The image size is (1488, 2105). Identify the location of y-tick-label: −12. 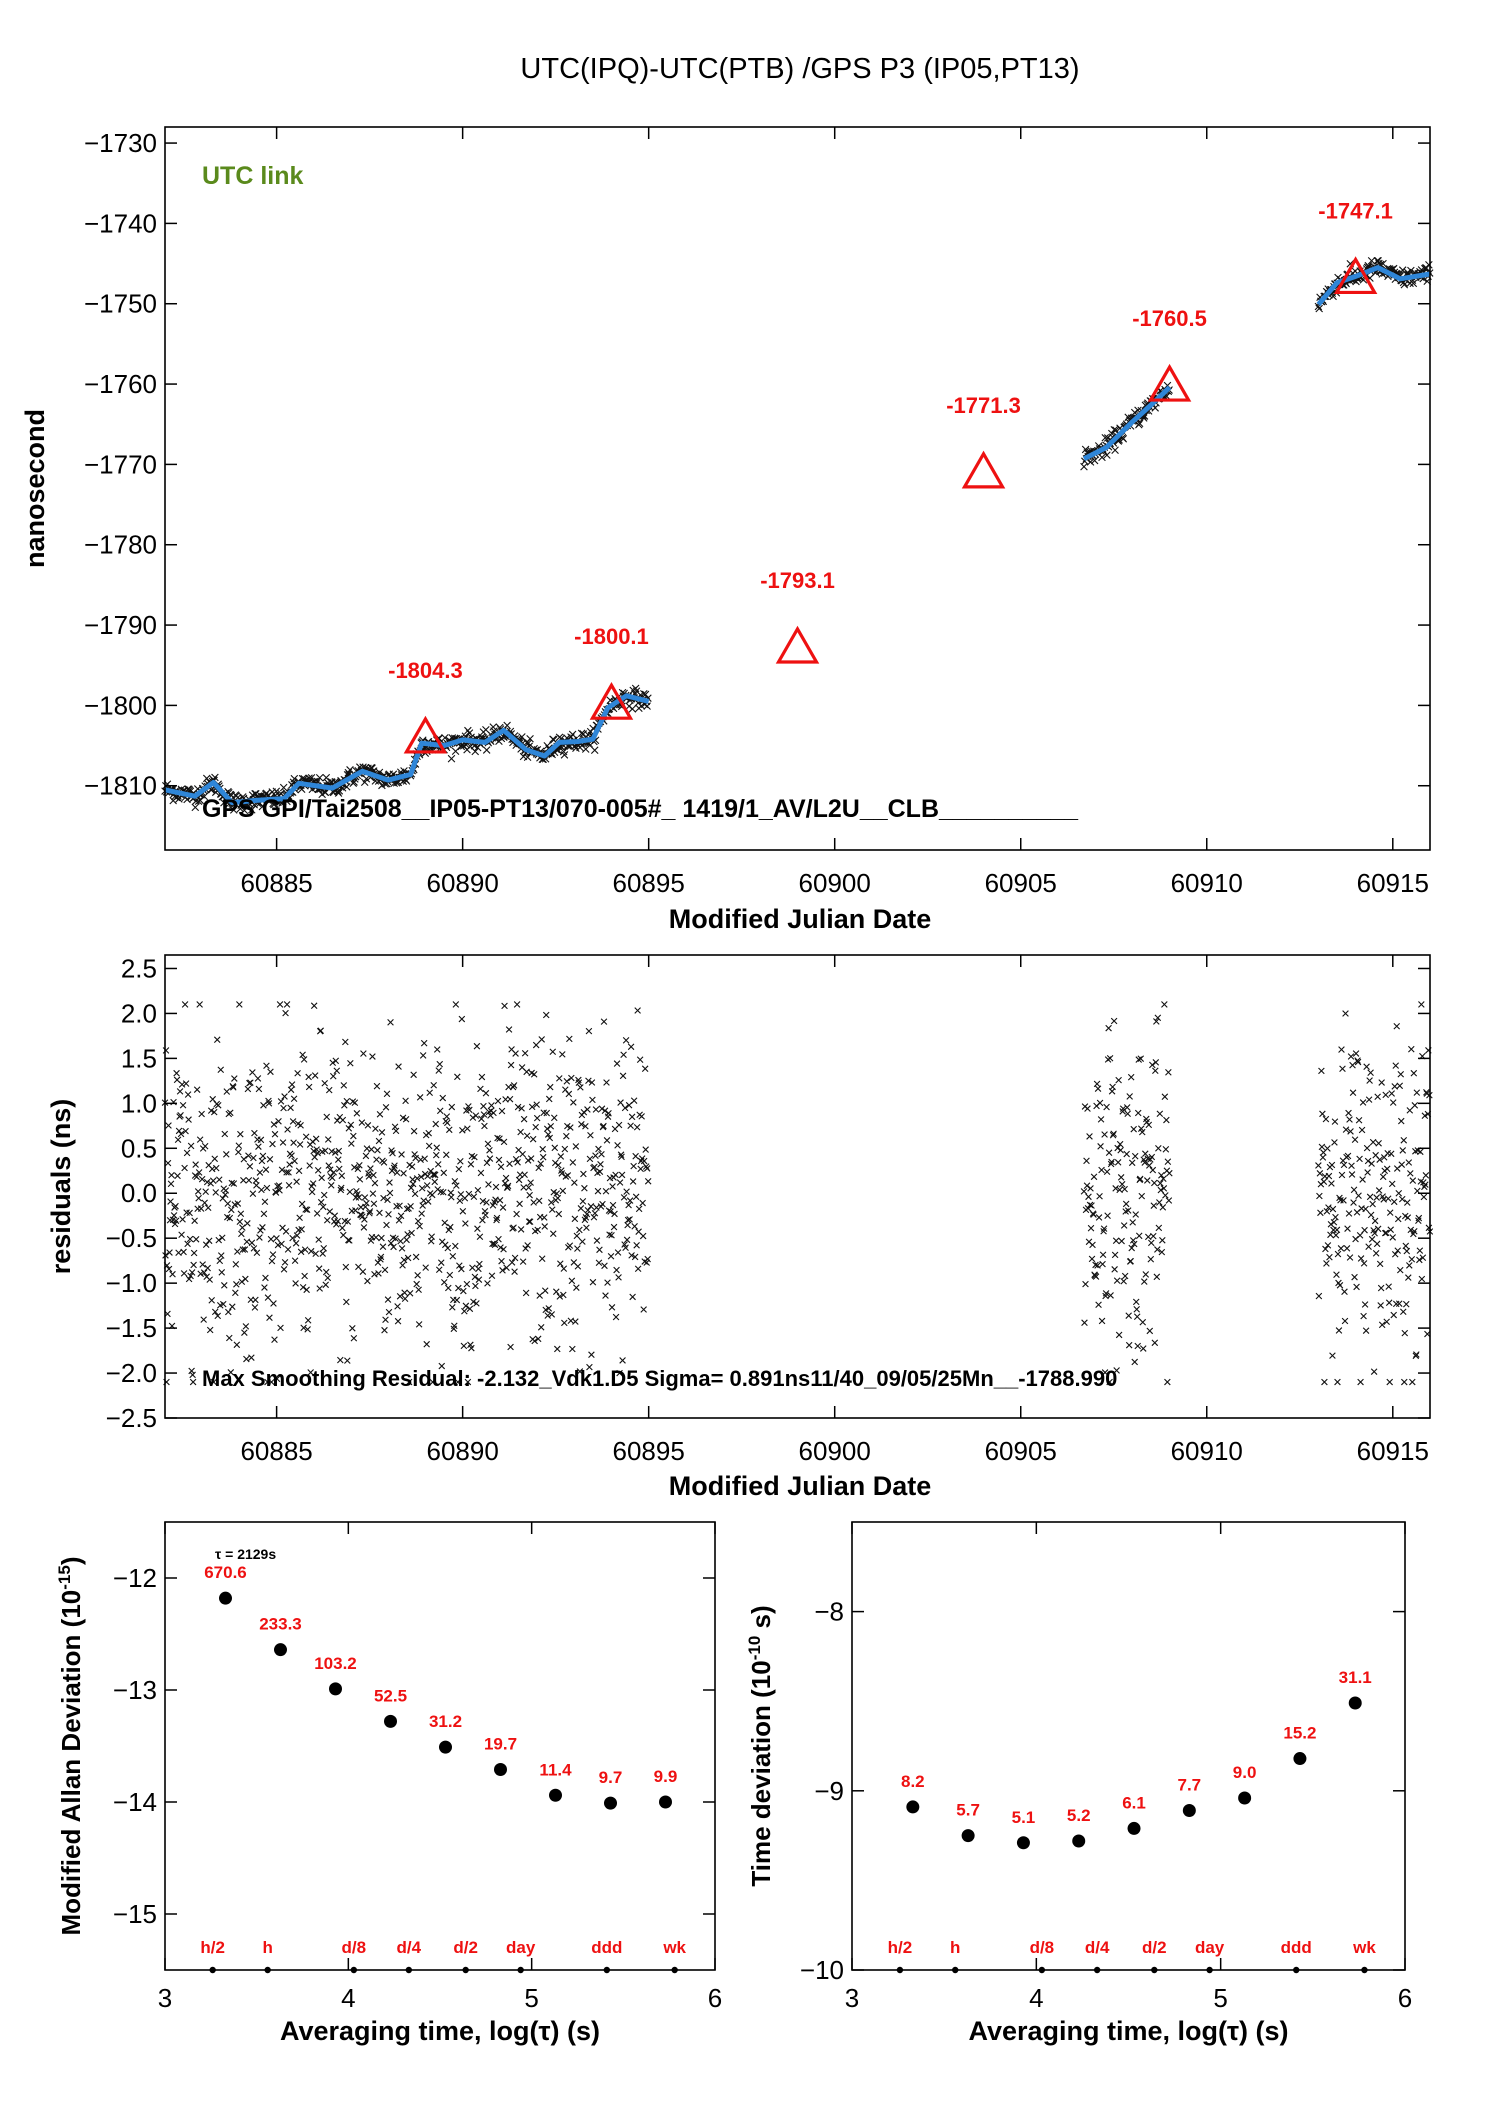
(135, 1578).